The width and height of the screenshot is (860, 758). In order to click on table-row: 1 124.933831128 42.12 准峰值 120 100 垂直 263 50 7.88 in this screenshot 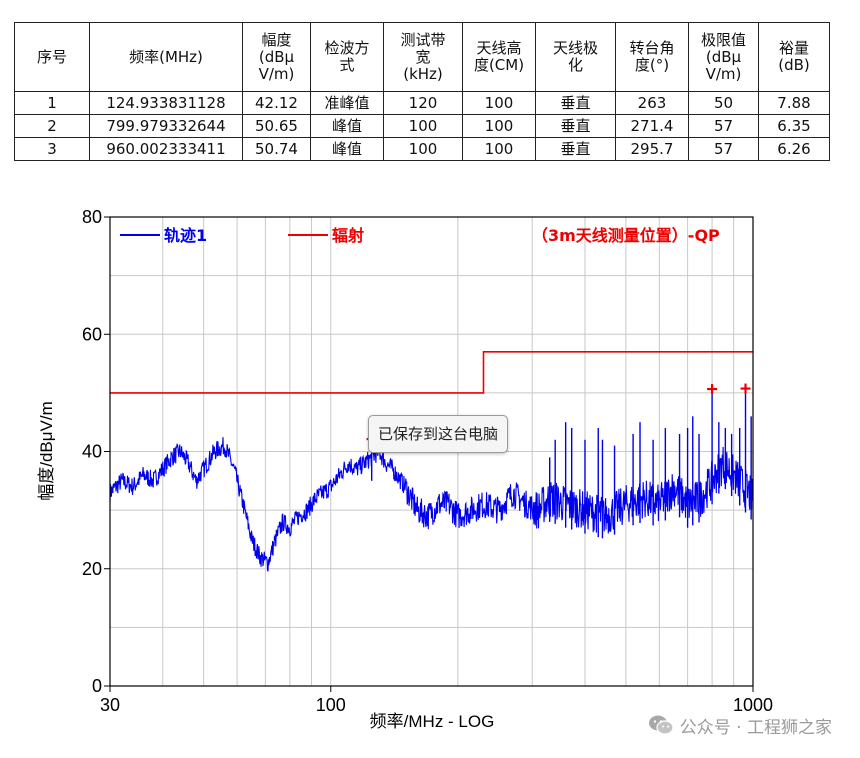, I will do `click(422, 103)`.